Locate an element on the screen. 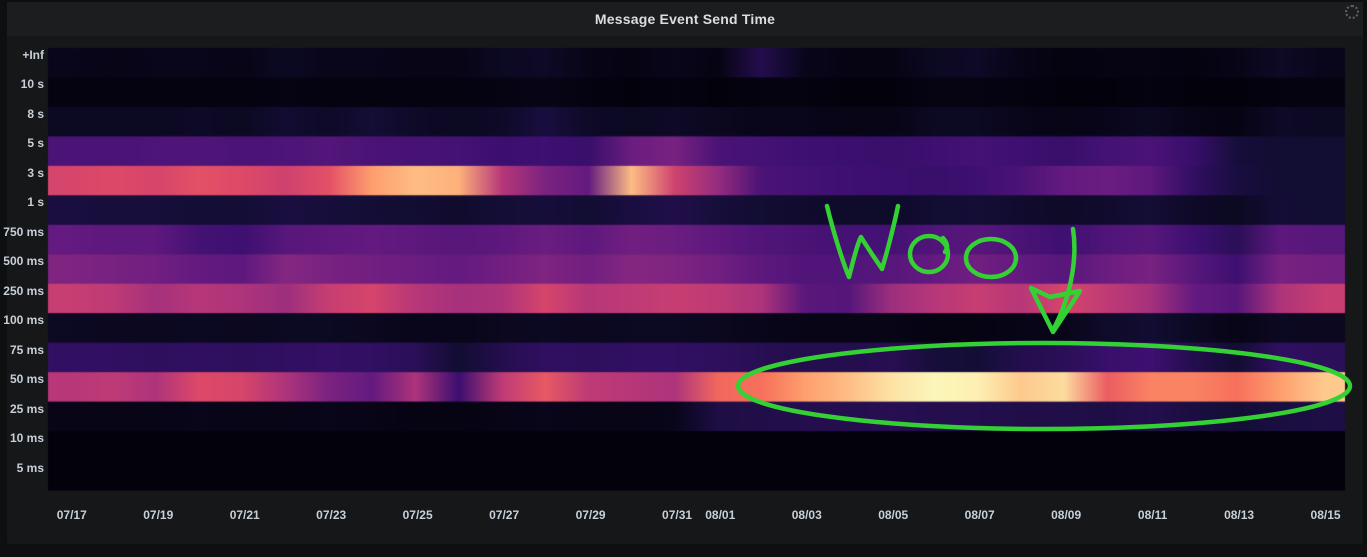 The image size is (1367, 557). x-axis-label: 07/19 is located at coordinates (158, 515).